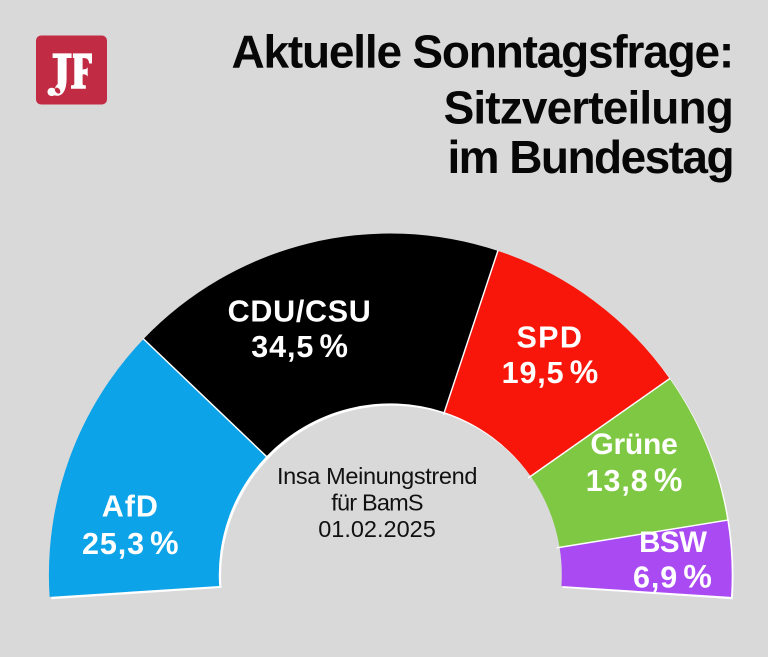 The width and height of the screenshot is (768, 657). What do you see at coordinates (673, 542) in the screenshot?
I see `svg-text: BSW` at bounding box center [673, 542].